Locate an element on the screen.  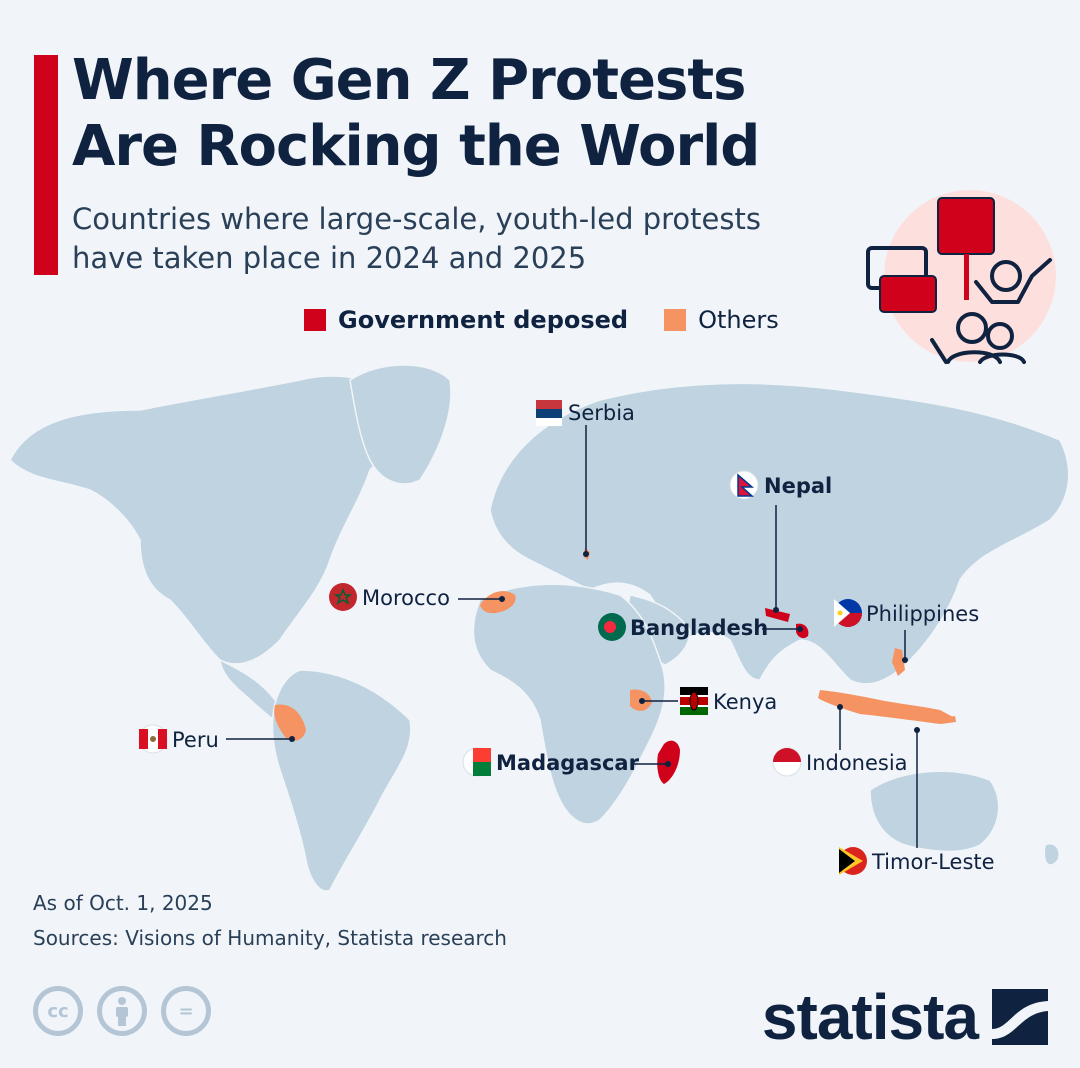
label-philippines: Philippines is located at coordinates (923, 614).